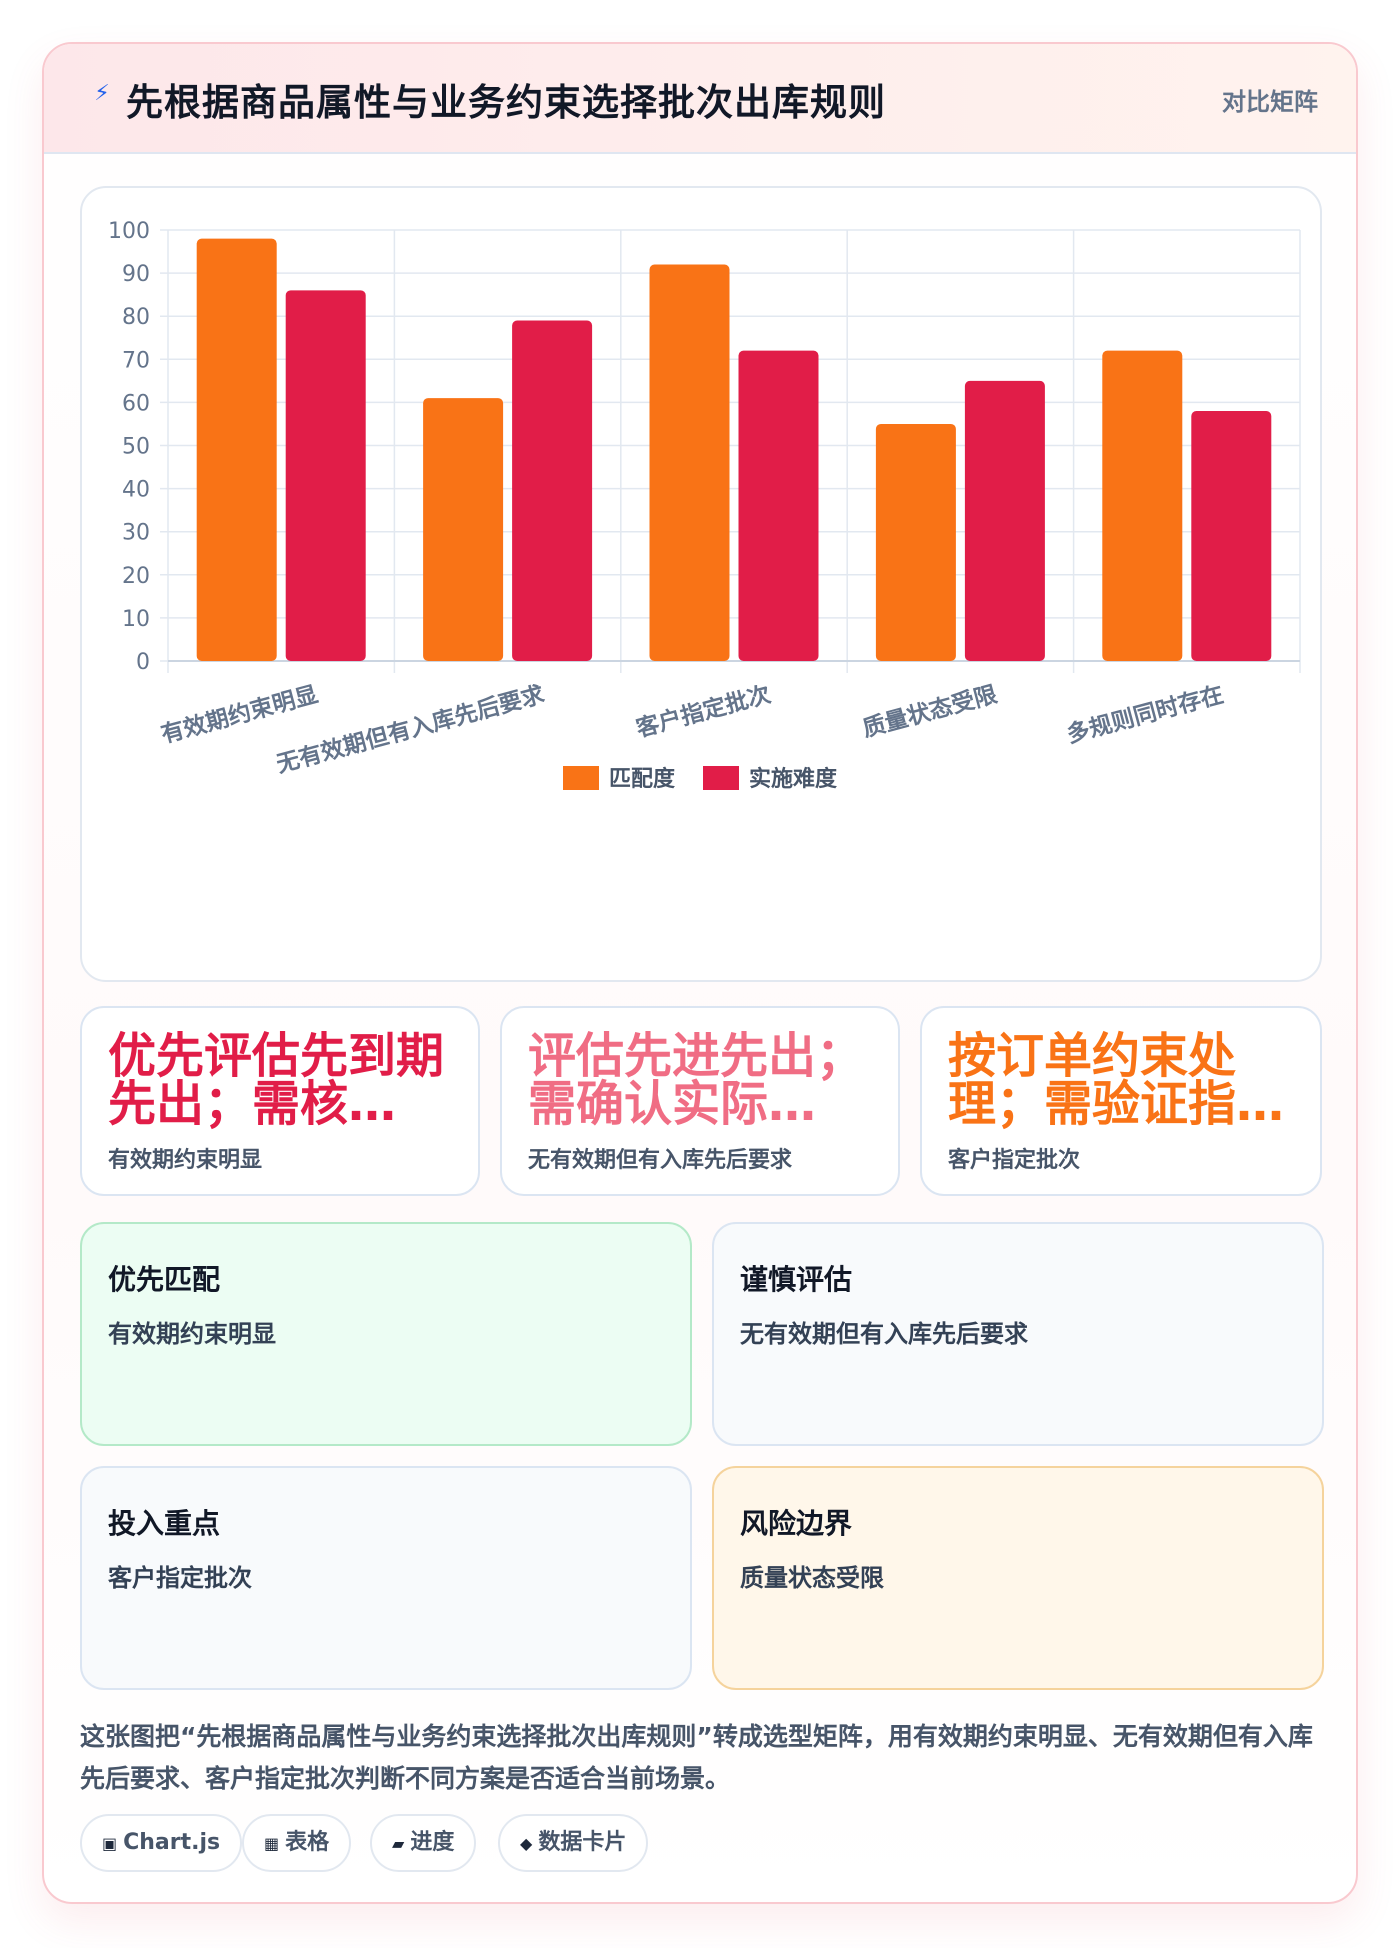 The width and height of the screenshot is (1400, 1948). I want to click on box-risk-boundary: 风险边界 质量状态受限, so click(1018, 1578).